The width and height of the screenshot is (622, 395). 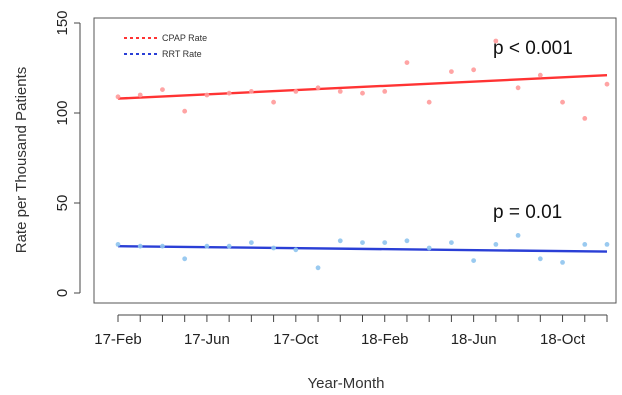 What do you see at coordinates (346, 383) in the screenshot?
I see `x-axis-title: Year-Month` at bounding box center [346, 383].